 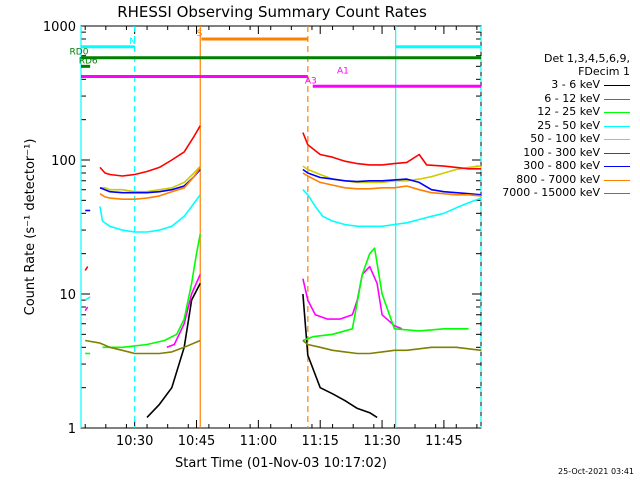 I want to click on x-tick-label: 11:45, so click(x=443, y=441).